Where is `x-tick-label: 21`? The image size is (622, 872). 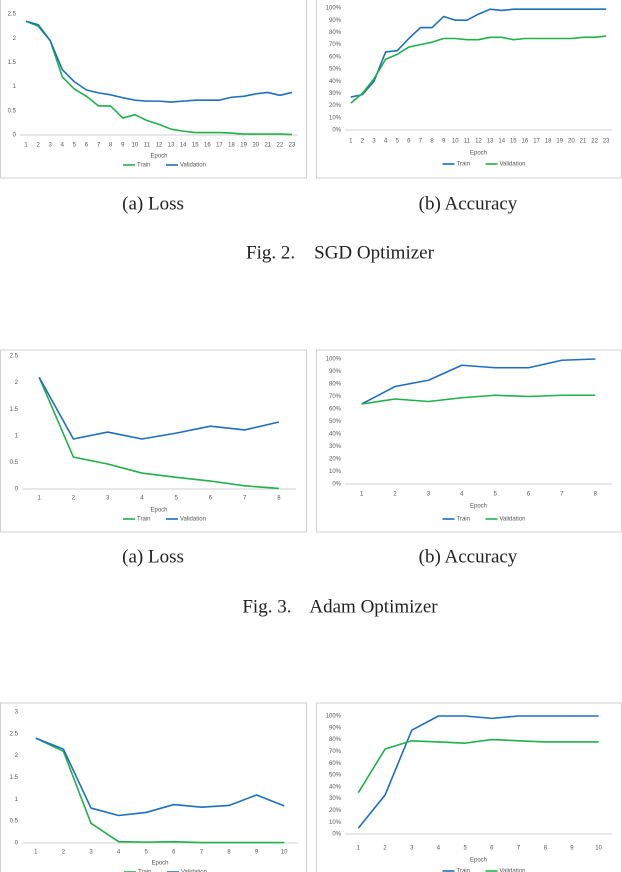 x-tick-label: 21 is located at coordinates (267, 146).